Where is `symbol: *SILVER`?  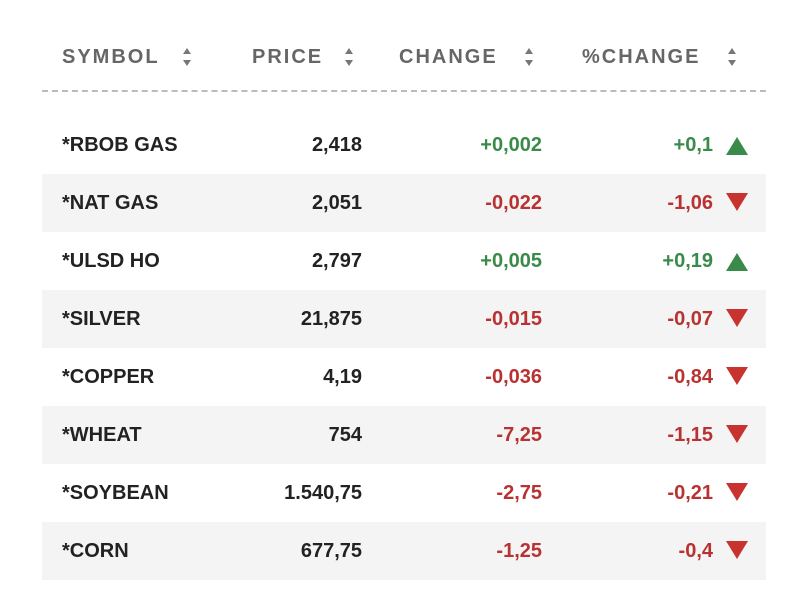 symbol: *SILVER is located at coordinates (101, 319).